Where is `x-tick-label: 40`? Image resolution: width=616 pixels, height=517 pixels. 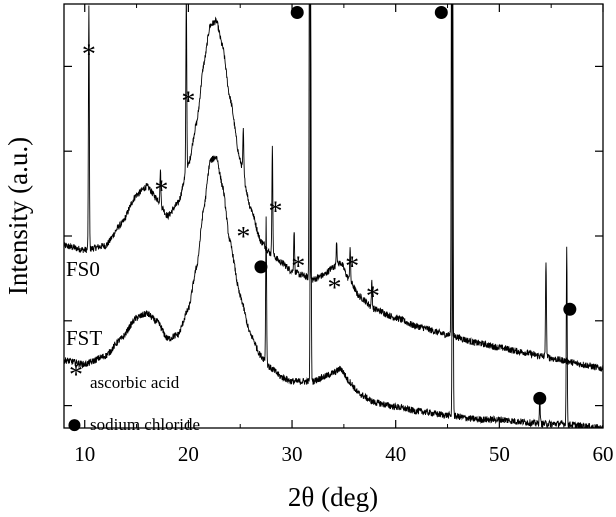 x-tick-label: 40 is located at coordinates (395, 454).